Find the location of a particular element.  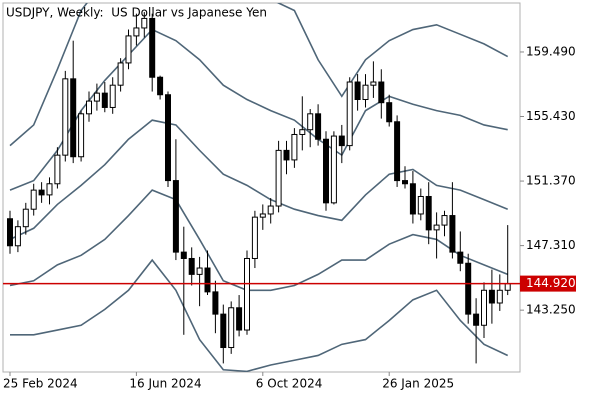

x-tick-label: 6 Oct 2024 is located at coordinates (289, 384).